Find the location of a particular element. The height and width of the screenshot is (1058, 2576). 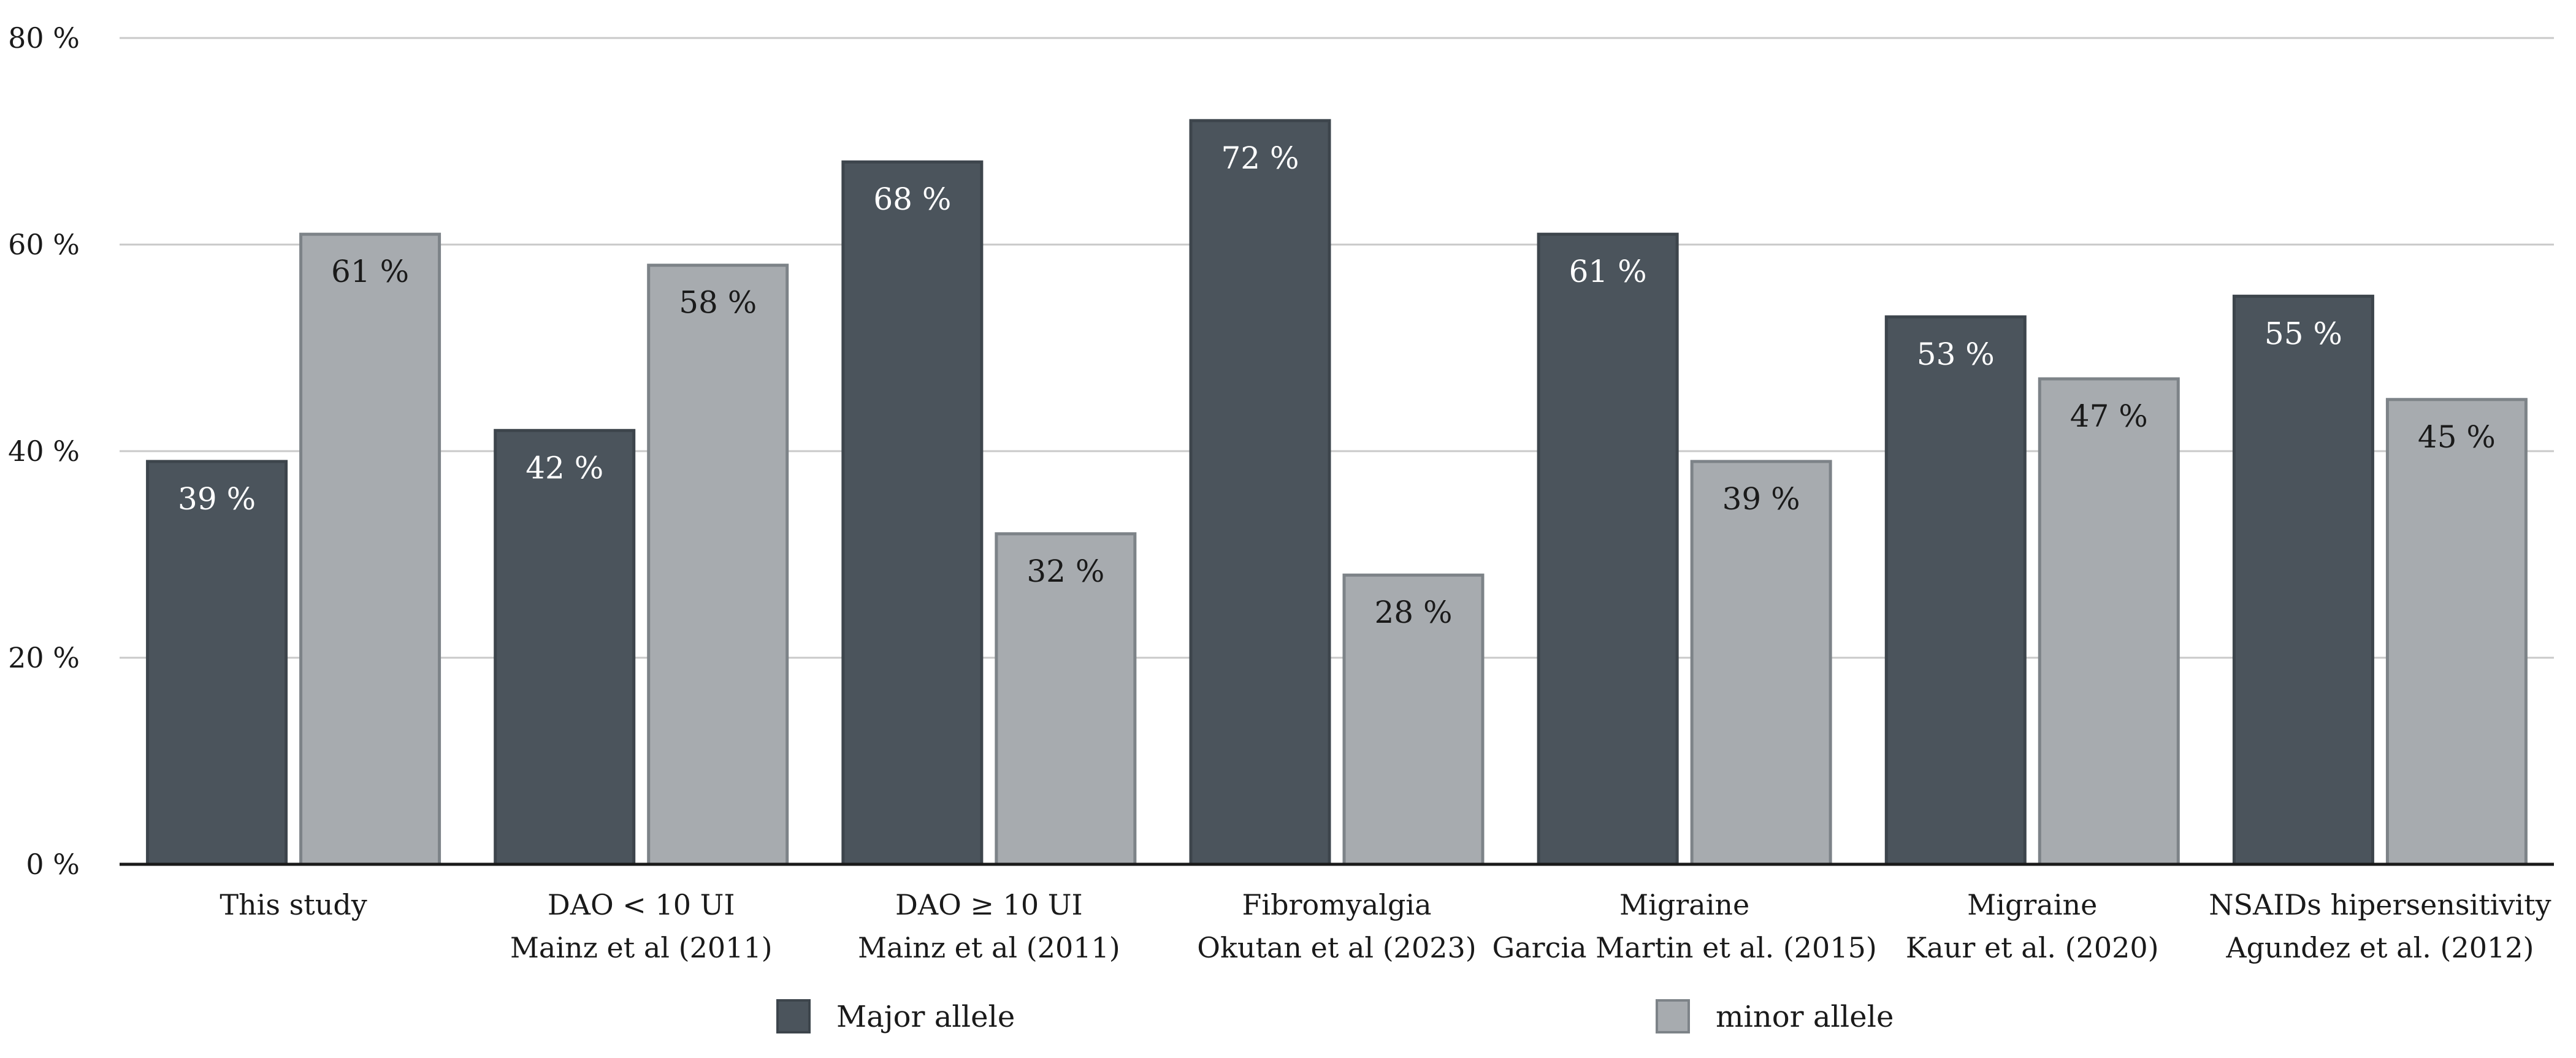

legend-label-minor: minor allele is located at coordinates (1805, 1017).